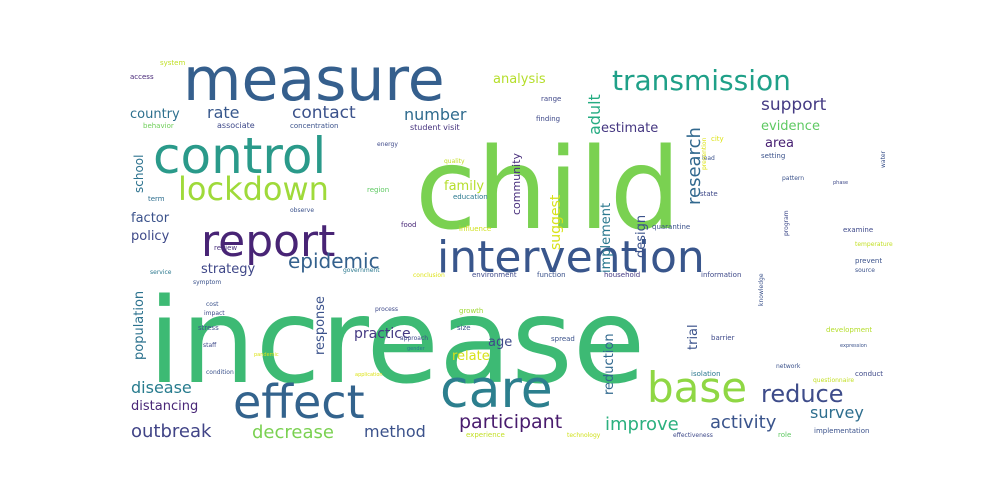 Image resolution: width=1000 pixels, height=500 pixels. I want to click on cloud-word-growth: growth, so click(471, 311).